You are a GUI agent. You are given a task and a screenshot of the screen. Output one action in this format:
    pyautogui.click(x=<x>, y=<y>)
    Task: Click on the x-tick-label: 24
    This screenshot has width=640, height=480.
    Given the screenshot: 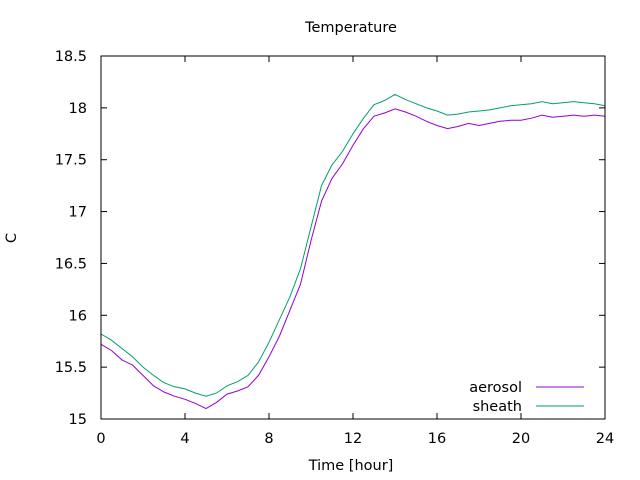 What is the action you would take?
    pyautogui.click(x=605, y=439)
    